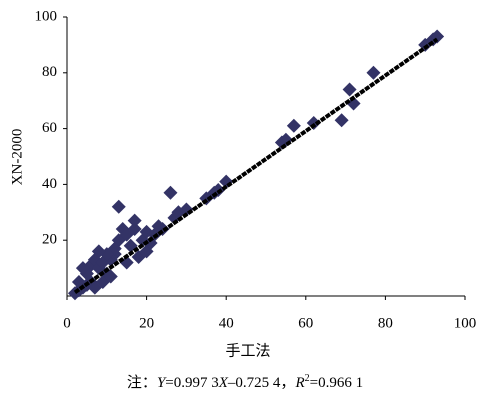 The image size is (489, 400). What do you see at coordinates (49, 128) in the screenshot?
I see `y-tick-label: 60` at bounding box center [49, 128].